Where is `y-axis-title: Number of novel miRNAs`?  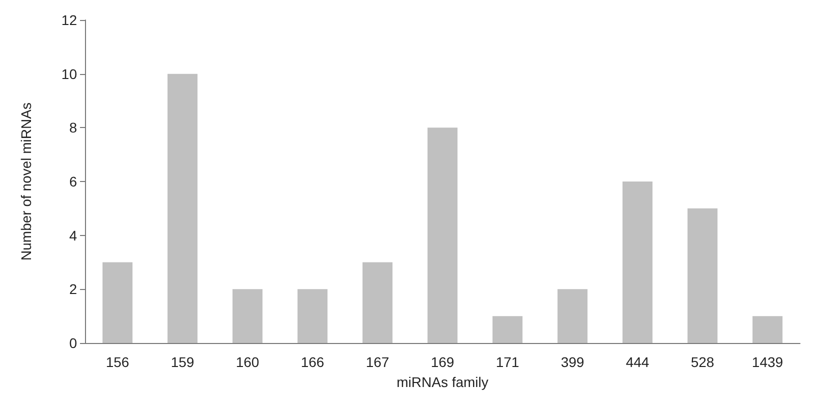
y-axis-title: Number of novel miRNAs is located at coordinates (26, 181).